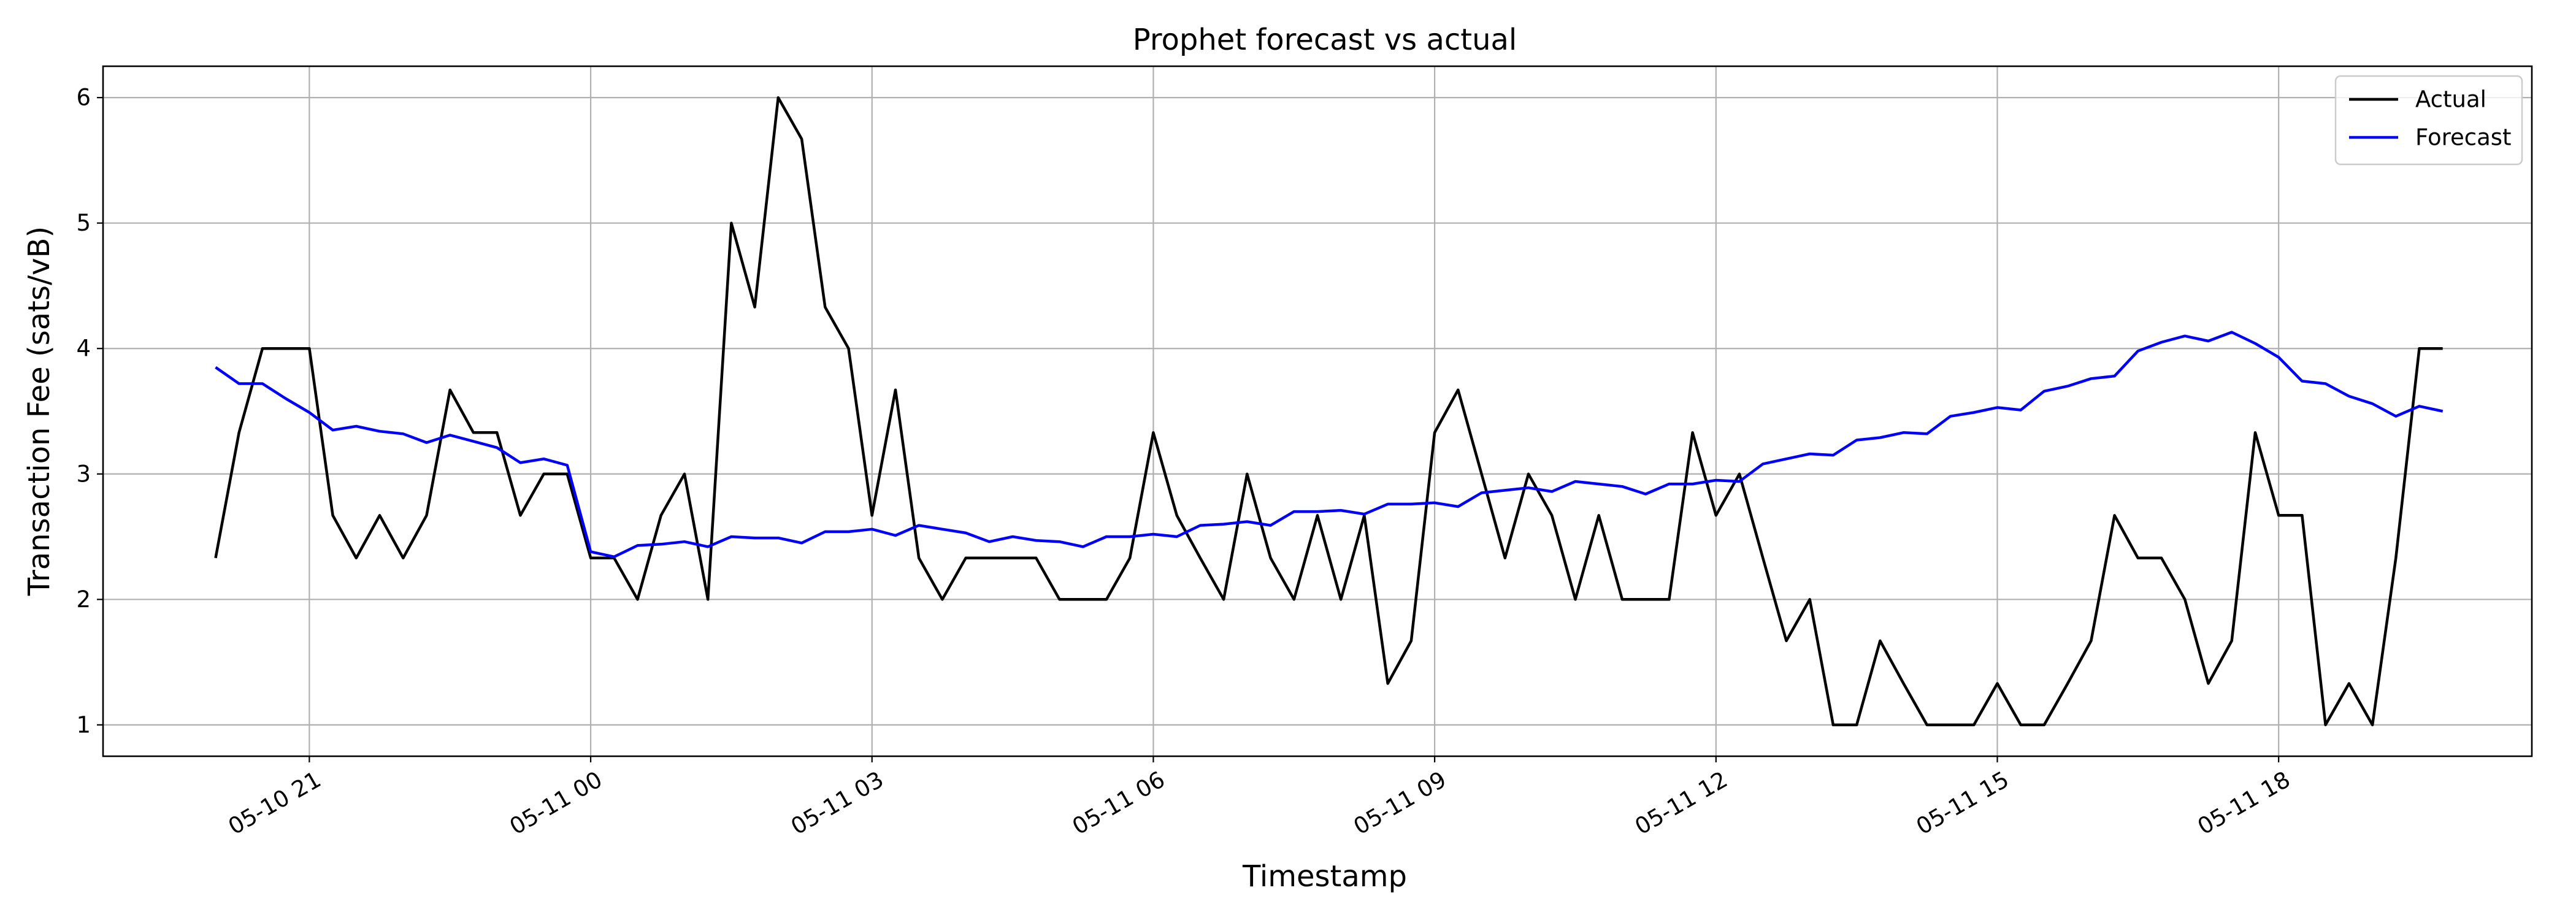 This screenshot has height=920, width=2576. I want to click on legend: Actual Forecast, so click(2428, 120).